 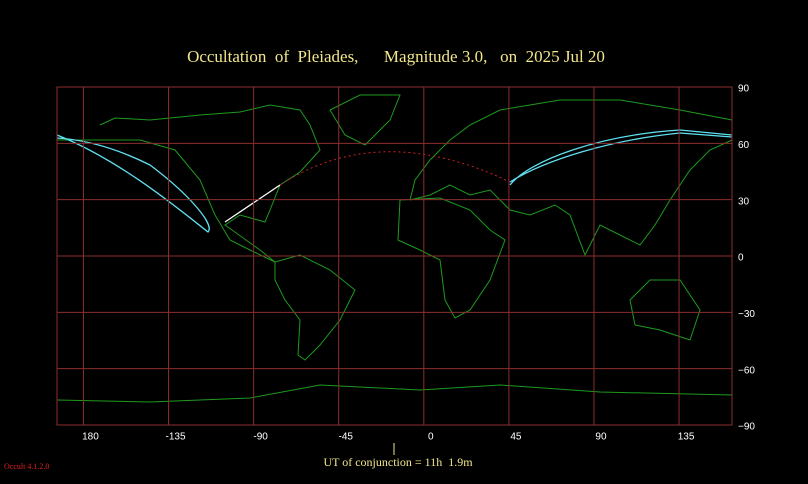 What do you see at coordinates (395, 168) in the screenshot?
I see `daylight-path` at bounding box center [395, 168].